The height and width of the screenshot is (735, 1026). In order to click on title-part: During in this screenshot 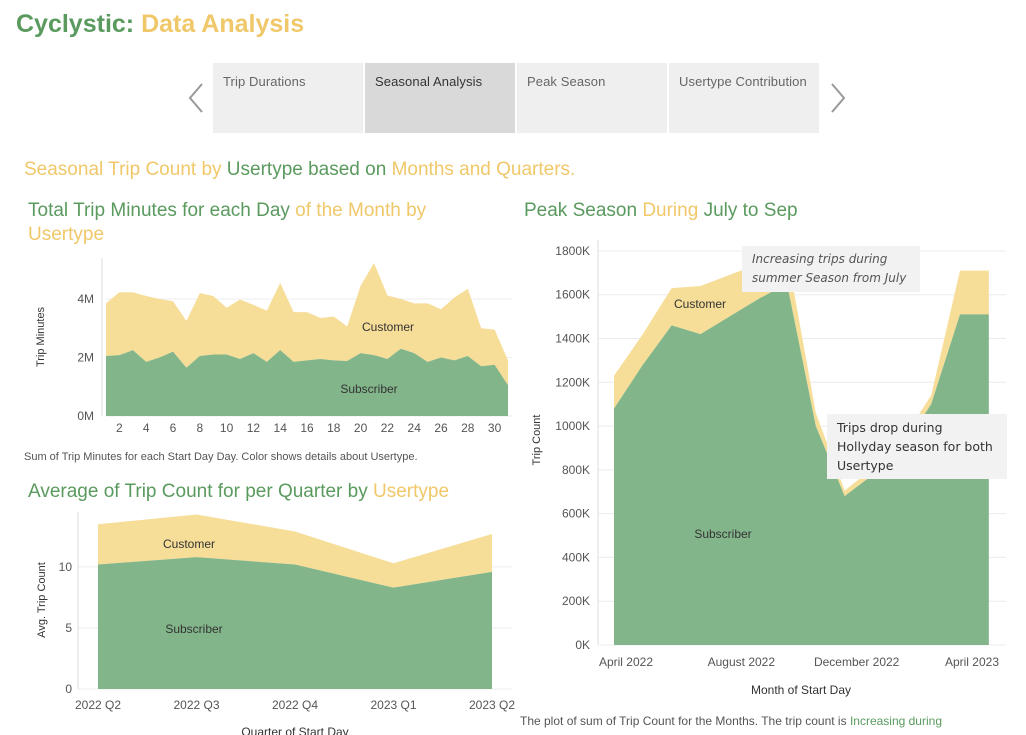, I will do `click(670, 210)`.